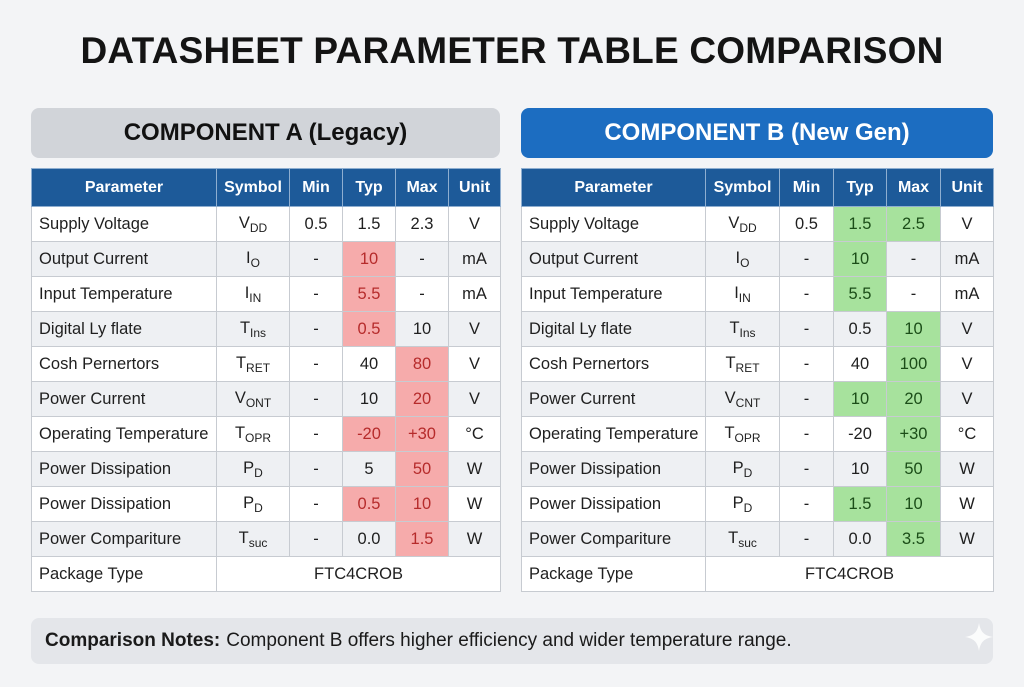  I want to click on symbol-letter: V, so click(730, 397).